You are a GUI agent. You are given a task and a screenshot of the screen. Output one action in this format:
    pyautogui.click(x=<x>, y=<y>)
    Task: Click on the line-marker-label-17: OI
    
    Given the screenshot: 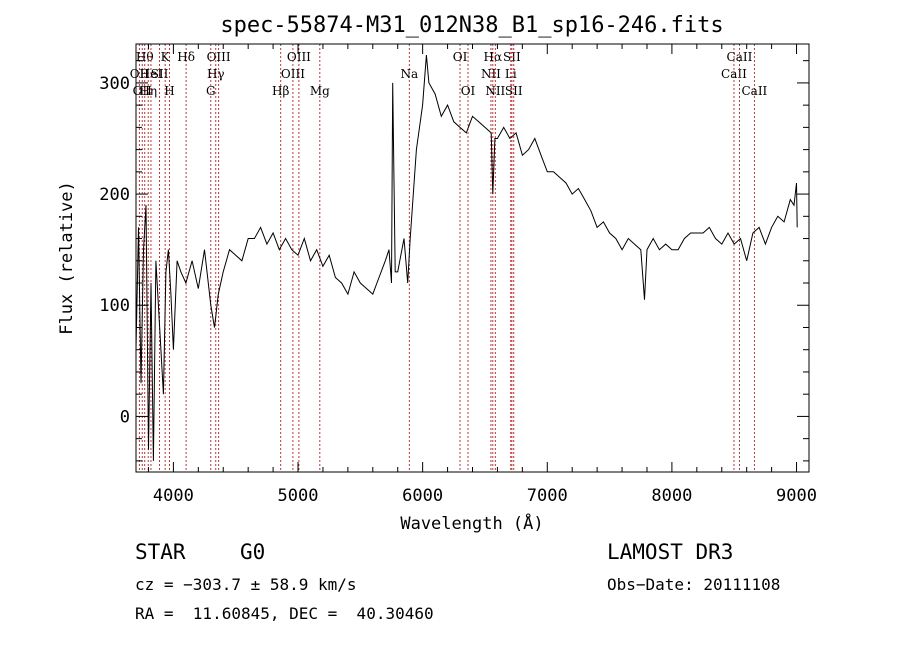 What is the action you would take?
    pyautogui.click(x=460, y=57)
    